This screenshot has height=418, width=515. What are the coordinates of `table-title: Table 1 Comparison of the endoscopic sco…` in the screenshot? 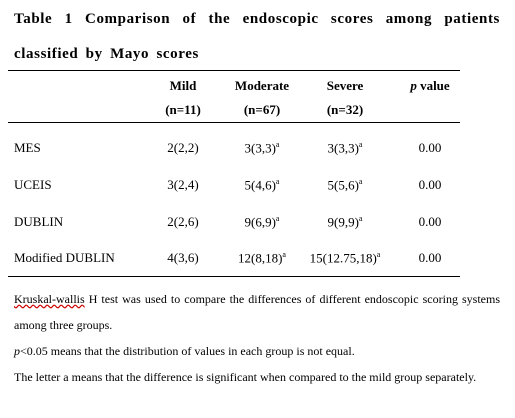 It's located at (257, 36).